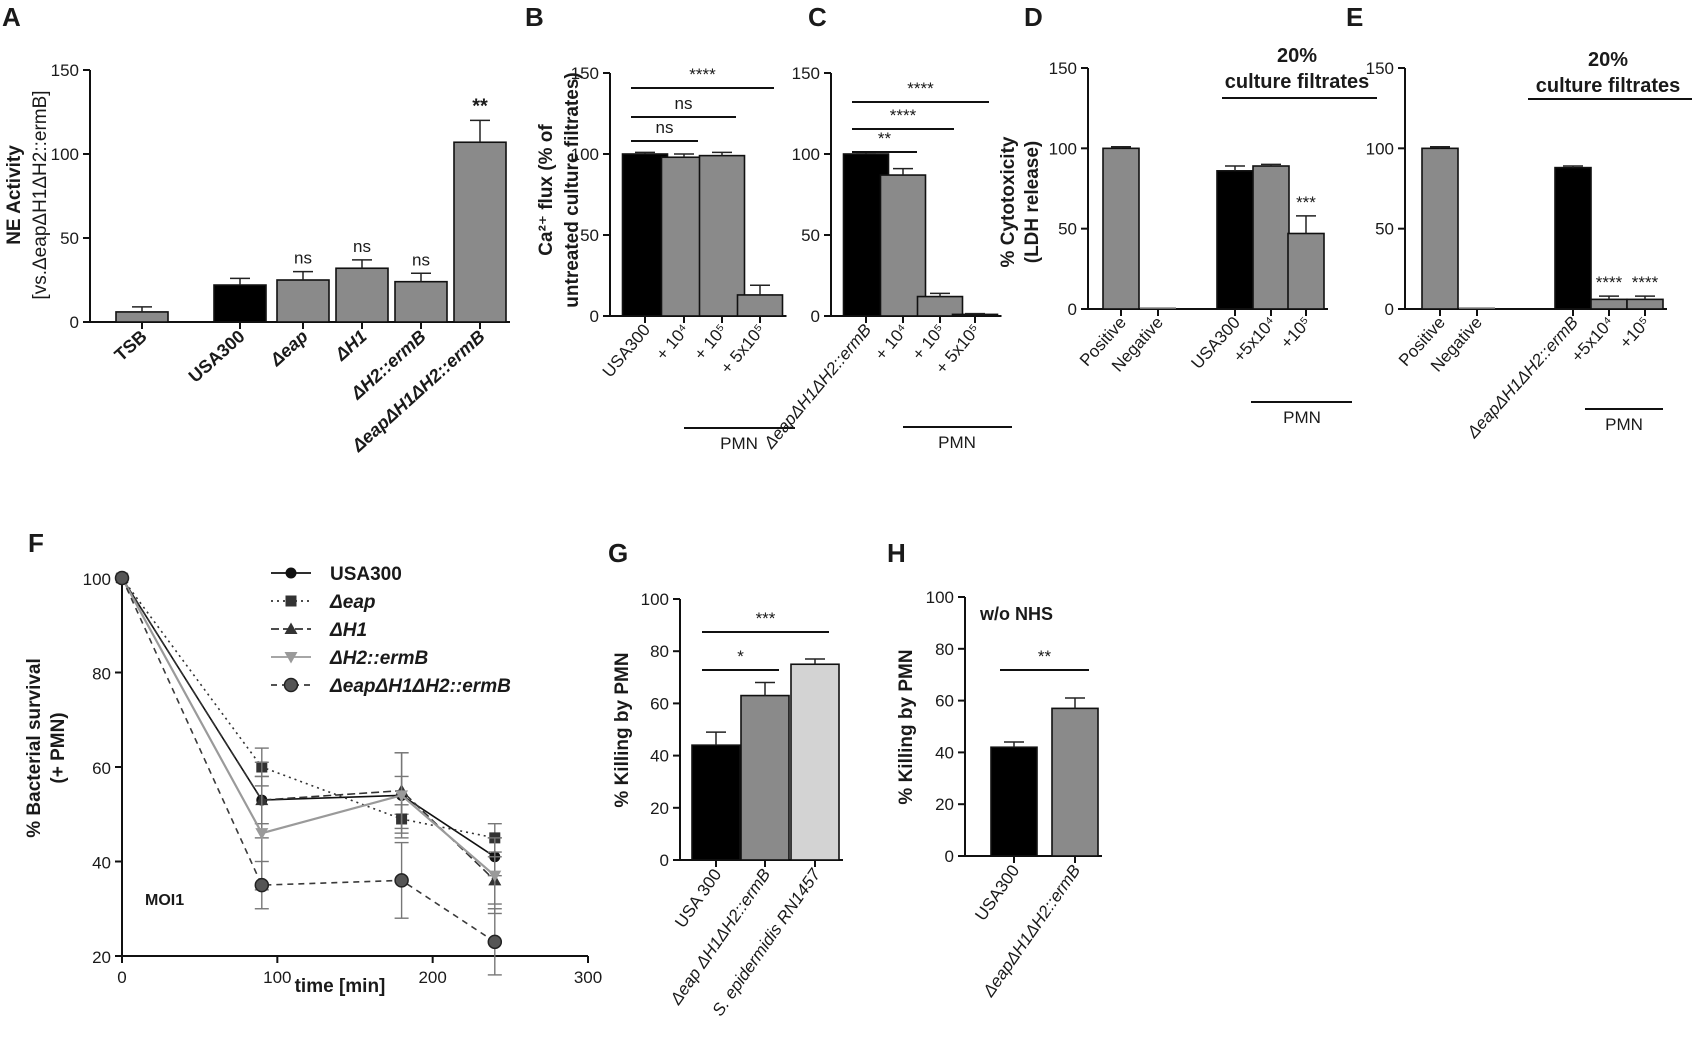 This screenshot has height=1037, width=1692. What do you see at coordinates (739, 443) in the screenshot?
I see `panel-b-group-label: PMN` at bounding box center [739, 443].